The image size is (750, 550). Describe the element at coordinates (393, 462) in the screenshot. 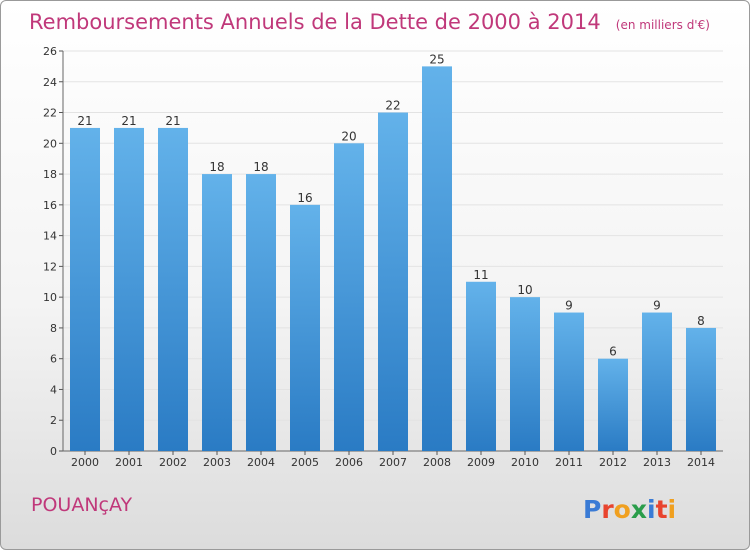

I see `x-tick-label: 2007` at that location.